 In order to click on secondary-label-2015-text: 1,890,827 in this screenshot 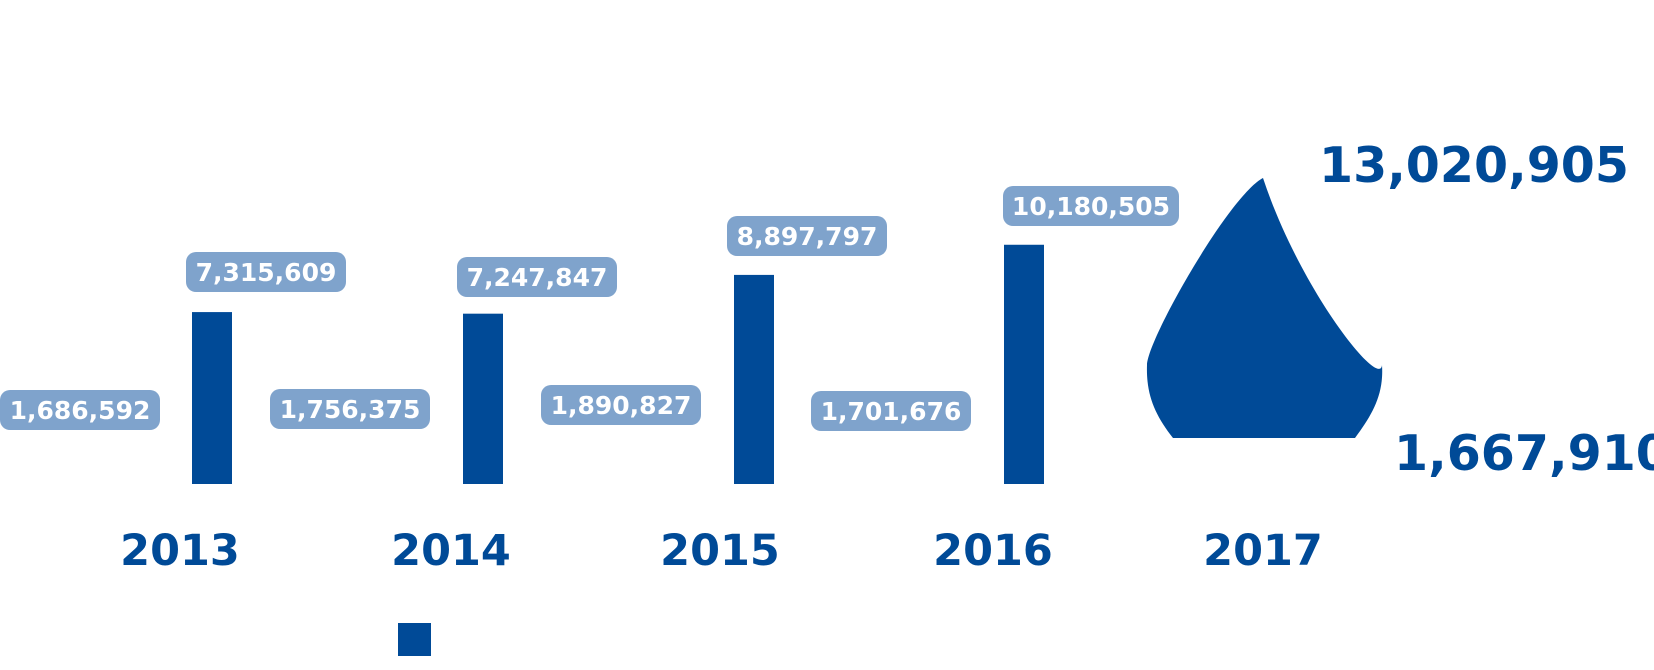, I will do `click(621, 405)`.